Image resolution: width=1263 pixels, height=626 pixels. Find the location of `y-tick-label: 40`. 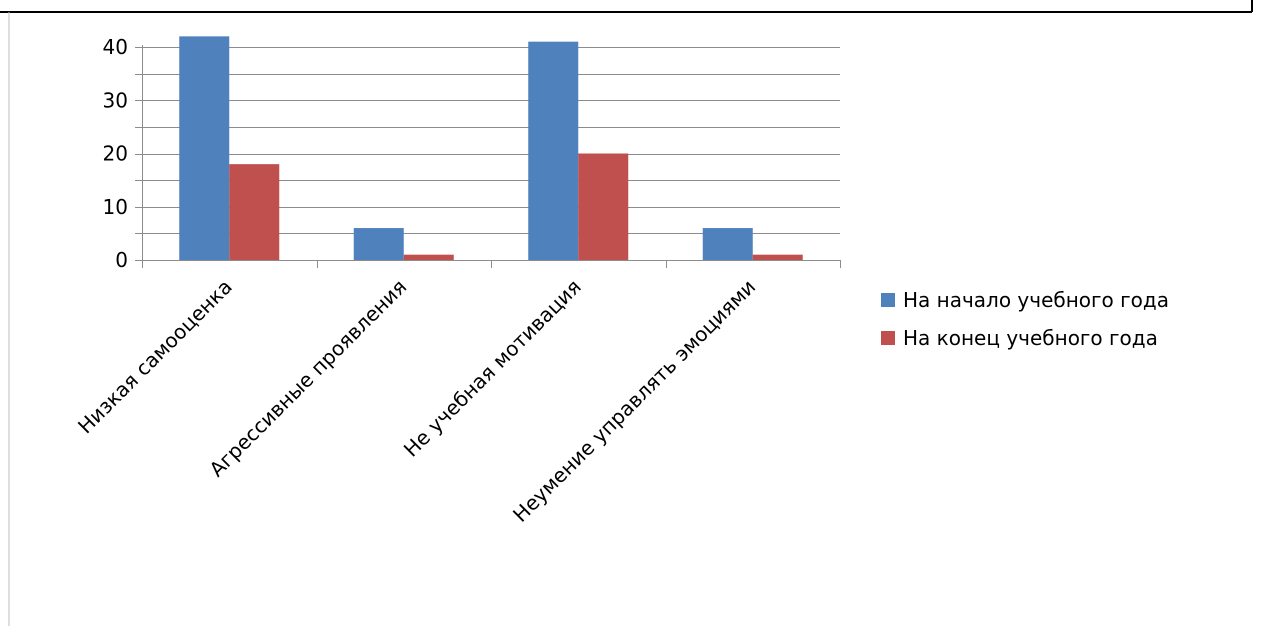

y-tick-label: 40 is located at coordinates (115, 47).